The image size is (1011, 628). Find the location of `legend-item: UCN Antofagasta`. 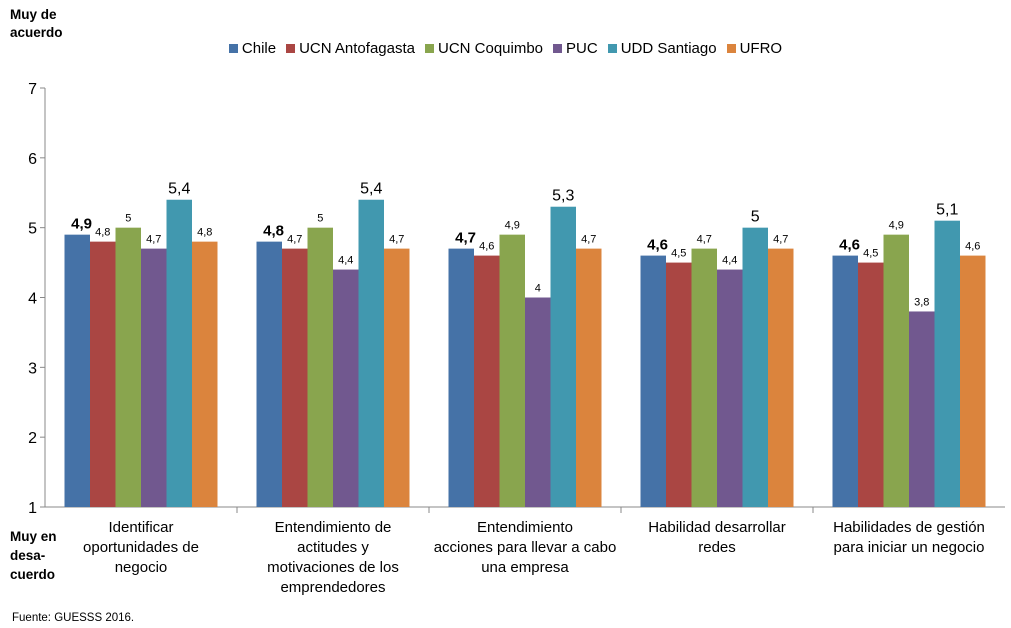

legend-item: UCN Antofagasta is located at coordinates (350, 48).